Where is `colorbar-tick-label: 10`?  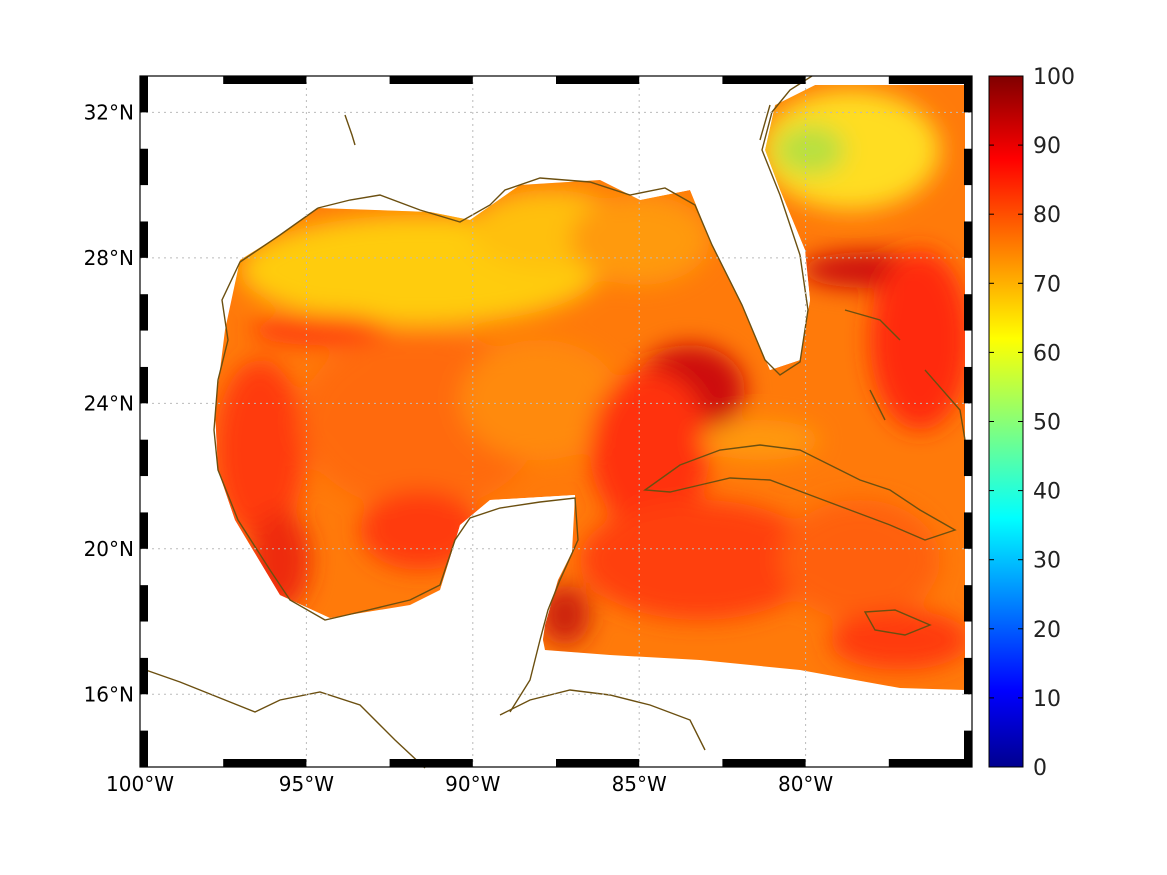
colorbar-tick-label: 10 is located at coordinates (1047, 699).